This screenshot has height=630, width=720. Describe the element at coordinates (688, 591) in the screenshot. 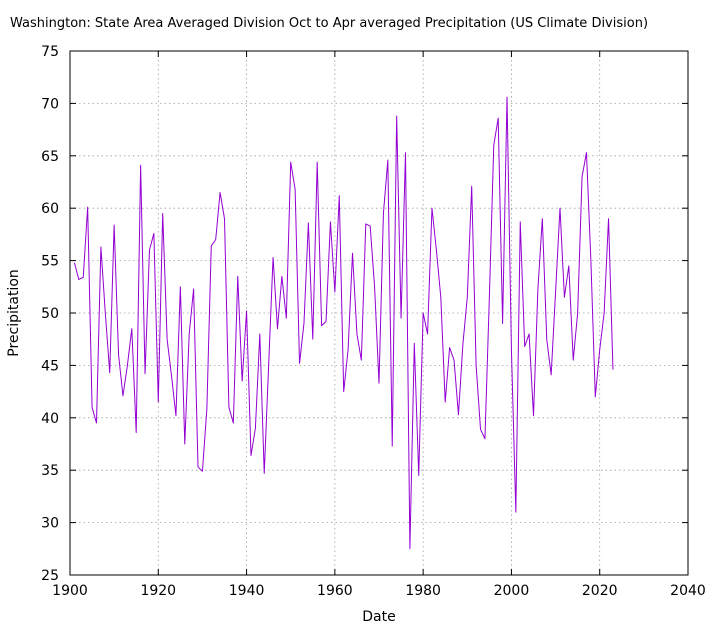

I see `x-tick-label: 2040` at that location.